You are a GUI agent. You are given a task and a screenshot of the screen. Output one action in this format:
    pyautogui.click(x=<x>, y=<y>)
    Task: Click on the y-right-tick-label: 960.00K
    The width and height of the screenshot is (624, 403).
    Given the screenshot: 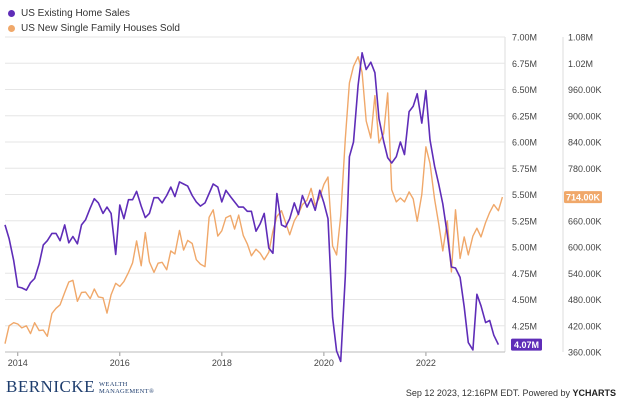 What is the action you would take?
    pyautogui.click(x=585, y=90)
    